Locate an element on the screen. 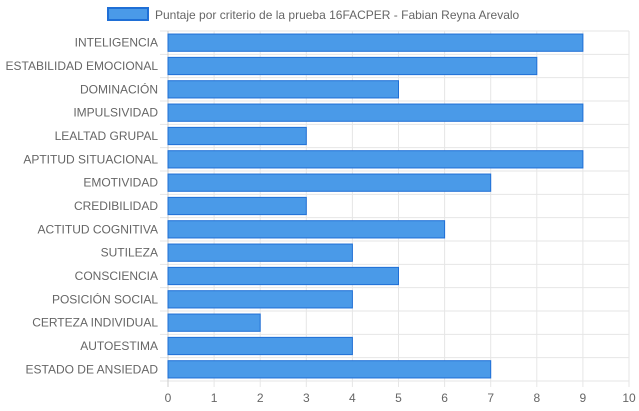  x-tick-label-2: 2 is located at coordinates (260, 398).